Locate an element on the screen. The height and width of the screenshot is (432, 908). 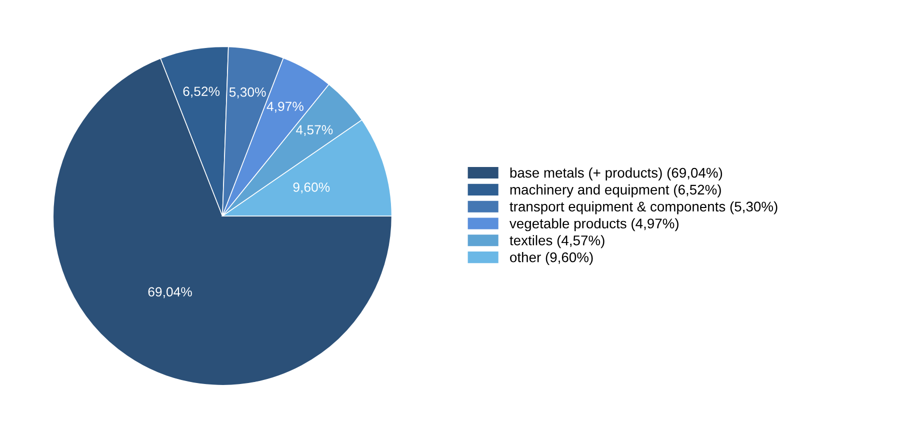
legend-label: vegetable products (4,97%) is located at coordinates (594, 225).